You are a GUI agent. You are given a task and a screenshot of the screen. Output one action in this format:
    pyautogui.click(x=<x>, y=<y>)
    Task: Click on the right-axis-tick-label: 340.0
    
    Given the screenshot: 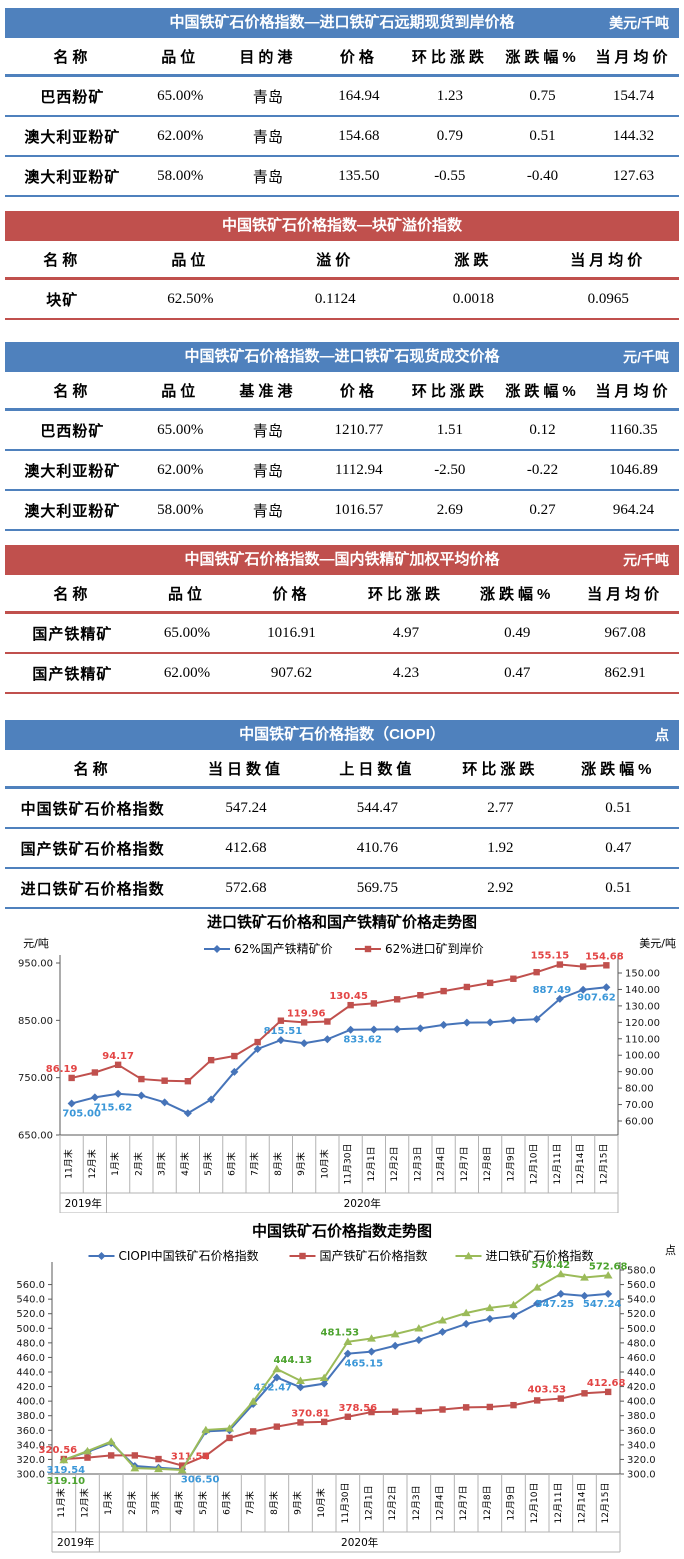 What is the action you would take?
    pyautogui.click(x=641, y=1445)
    